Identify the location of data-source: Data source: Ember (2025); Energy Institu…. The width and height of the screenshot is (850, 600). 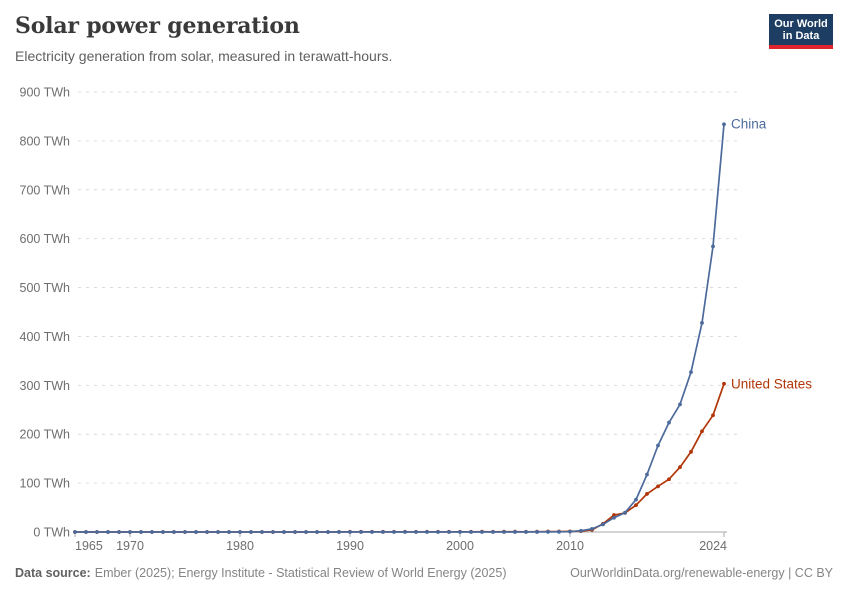
(260, 573).